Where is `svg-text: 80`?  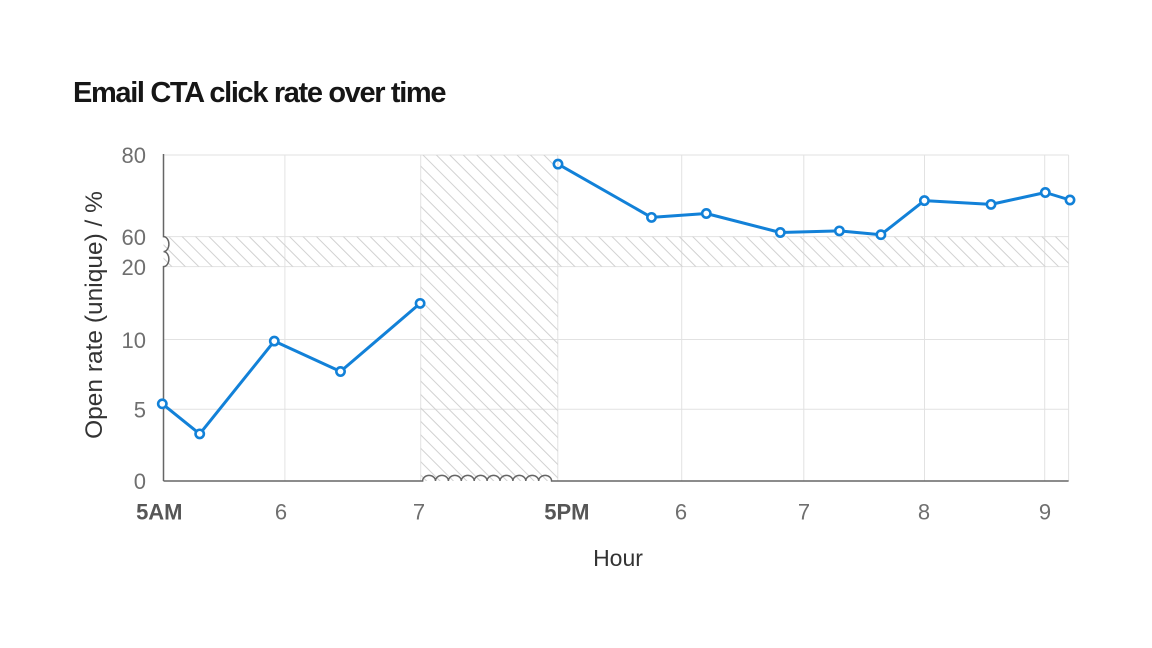
svg-text: 80 is located at coordinates (134, 155).